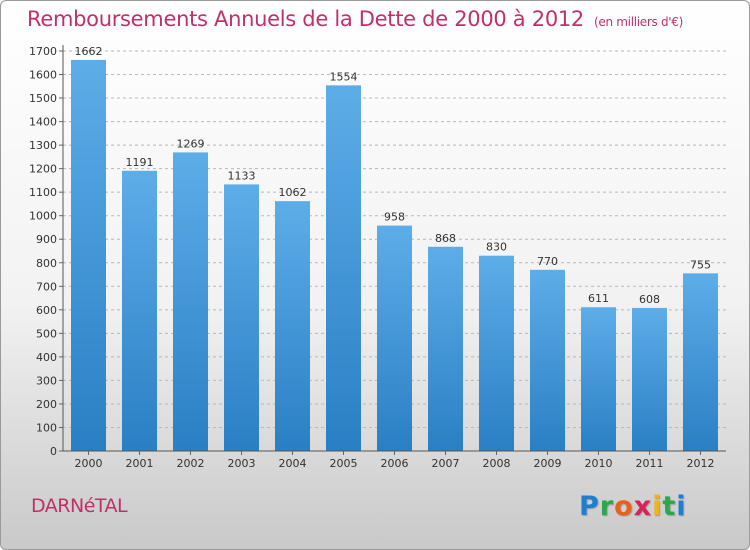 The image size is (750, 550). I want to click on x-tick-label: 2001, so click(140, 463).